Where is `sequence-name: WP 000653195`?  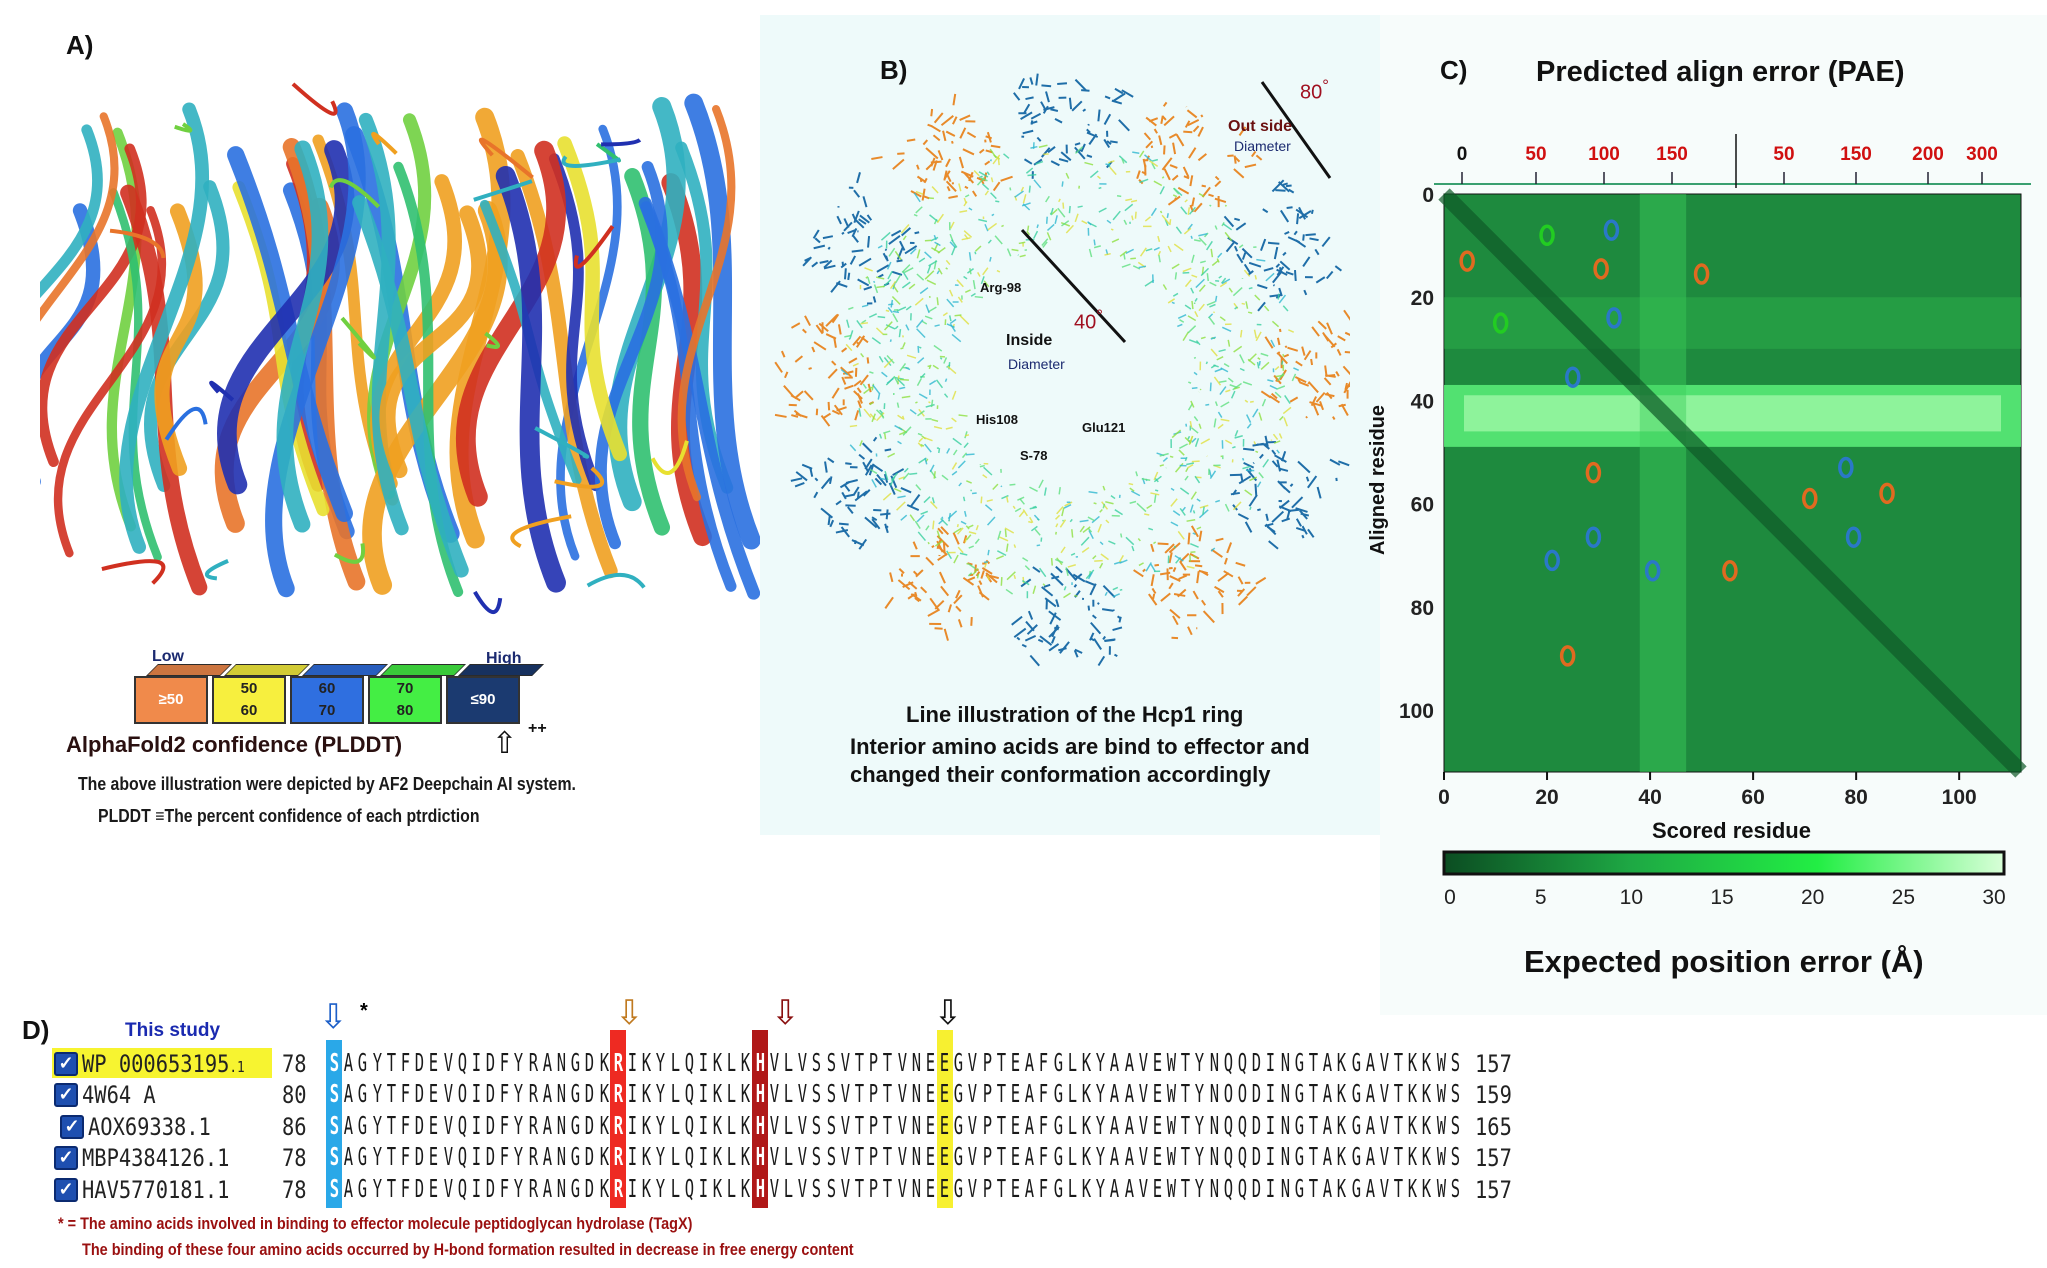 sequence-name: WP 000653195 is located at coordinates (156, 1064).